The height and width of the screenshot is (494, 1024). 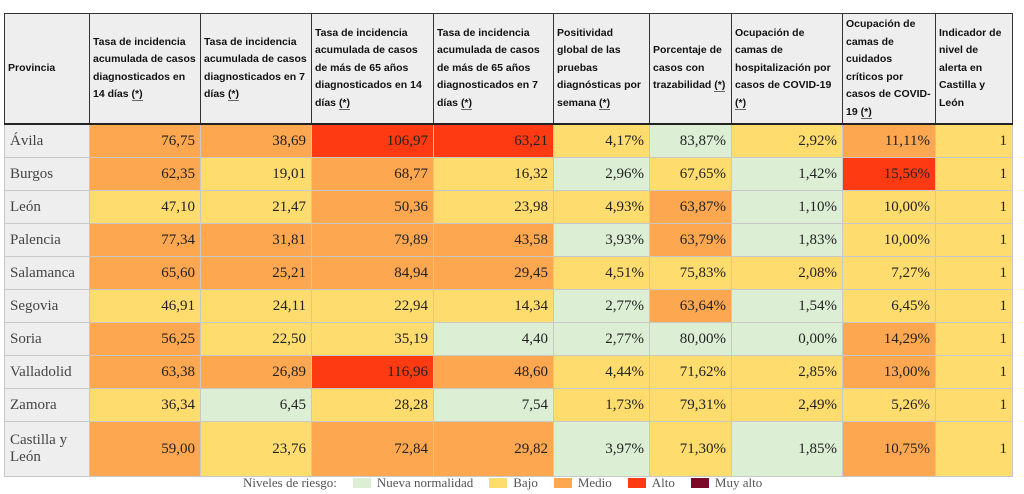 I want to click on indicator-cell: 29,82, so click(x=493, y=449).